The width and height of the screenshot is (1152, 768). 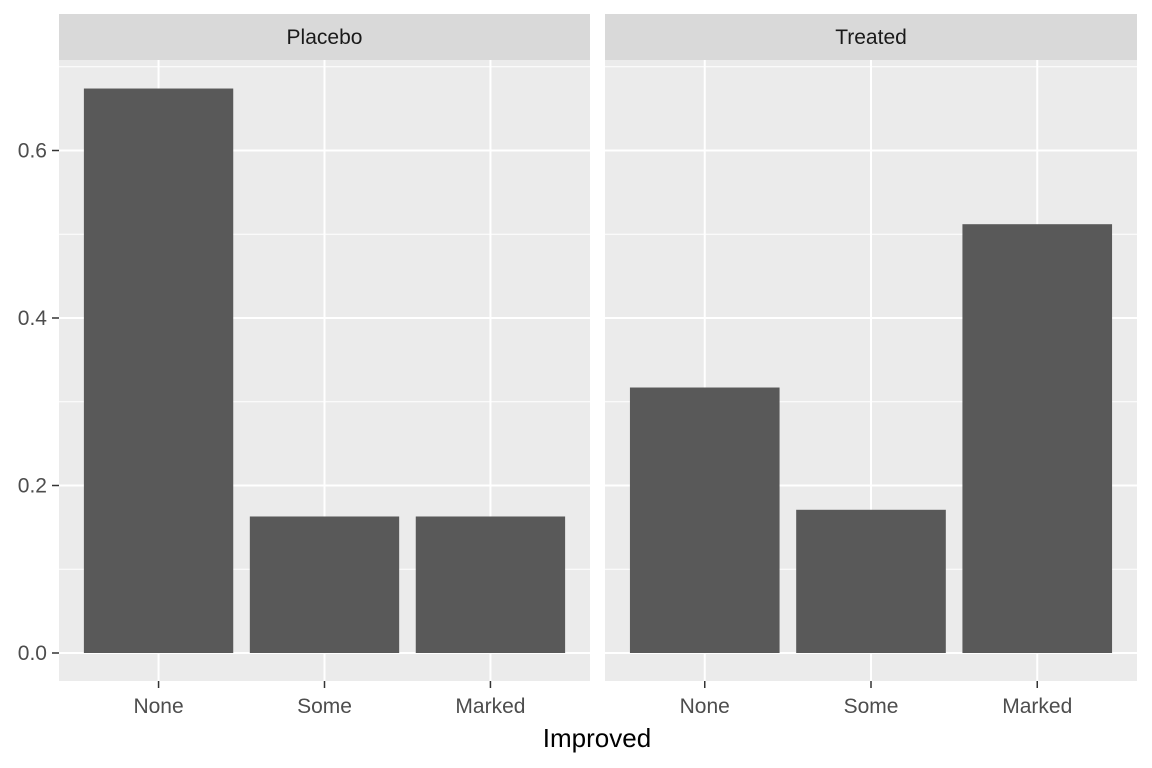 What do you see at coordinates (32, 653) in the screenshot?
I see `y-tick-label: 0.0` at bounding box center [32, 653].